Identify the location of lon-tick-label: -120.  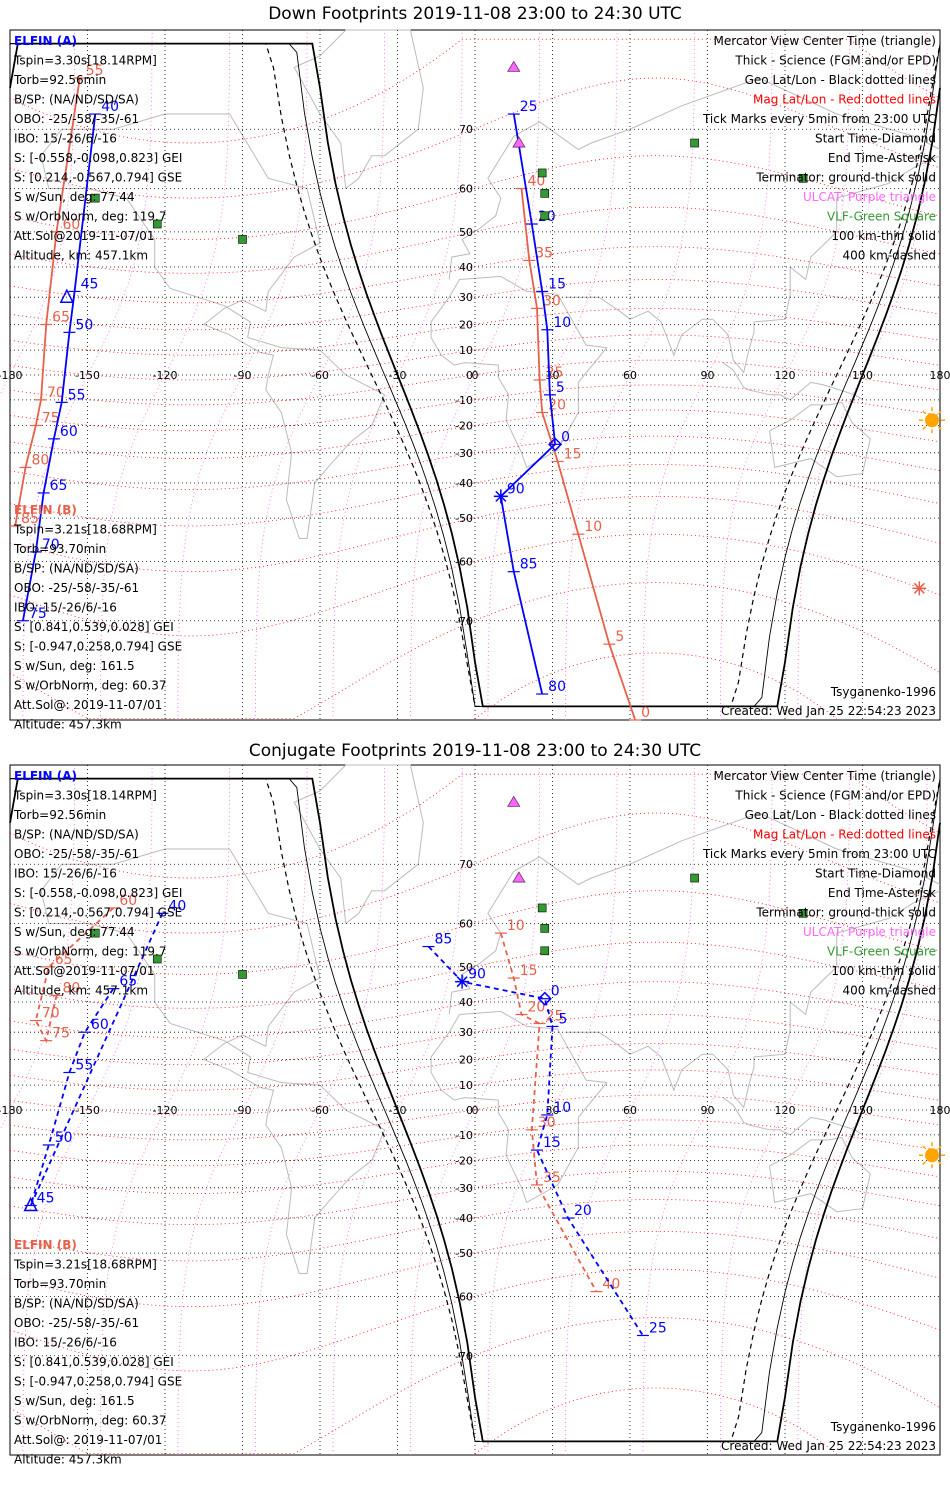
(165, 375).